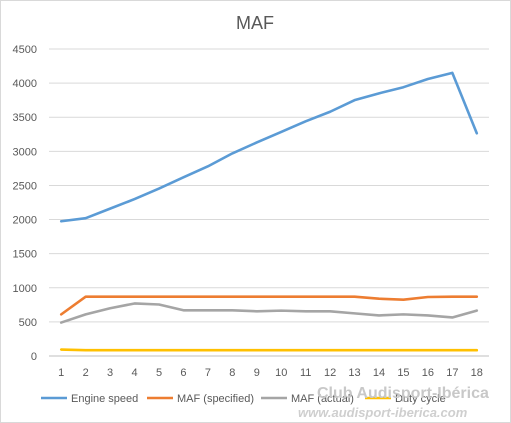 This screenshot has width=511, height=423. What do you see at coordinates (255, 23) in the screenshot?
I see `chart-title: MAF` at bounding box center [255, 23].